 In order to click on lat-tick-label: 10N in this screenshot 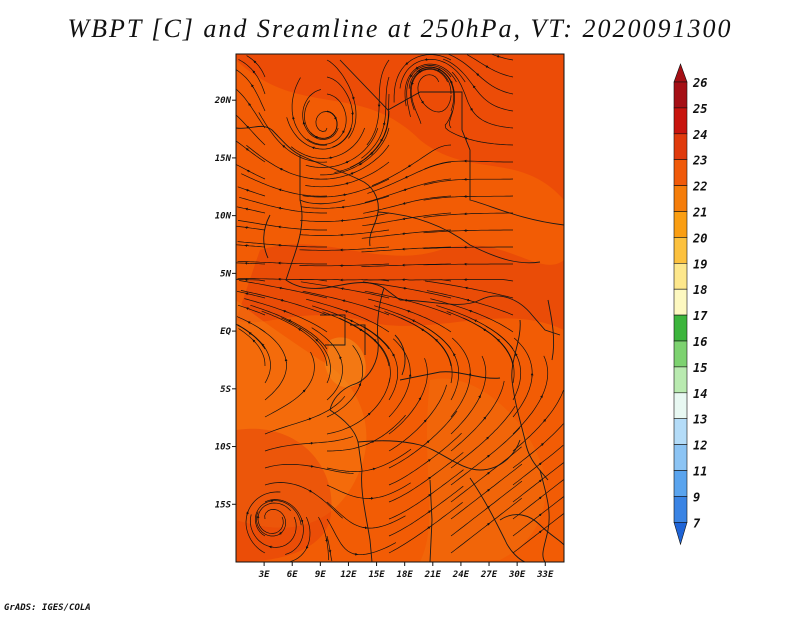, I will do `click(223, 217)`.